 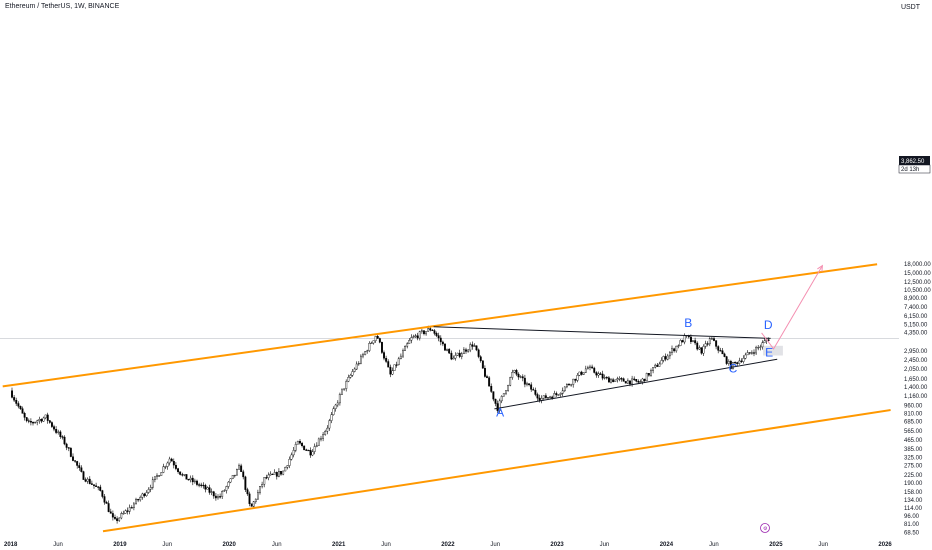 I want to click on triangle-line-support, so click(x=636, y=384).